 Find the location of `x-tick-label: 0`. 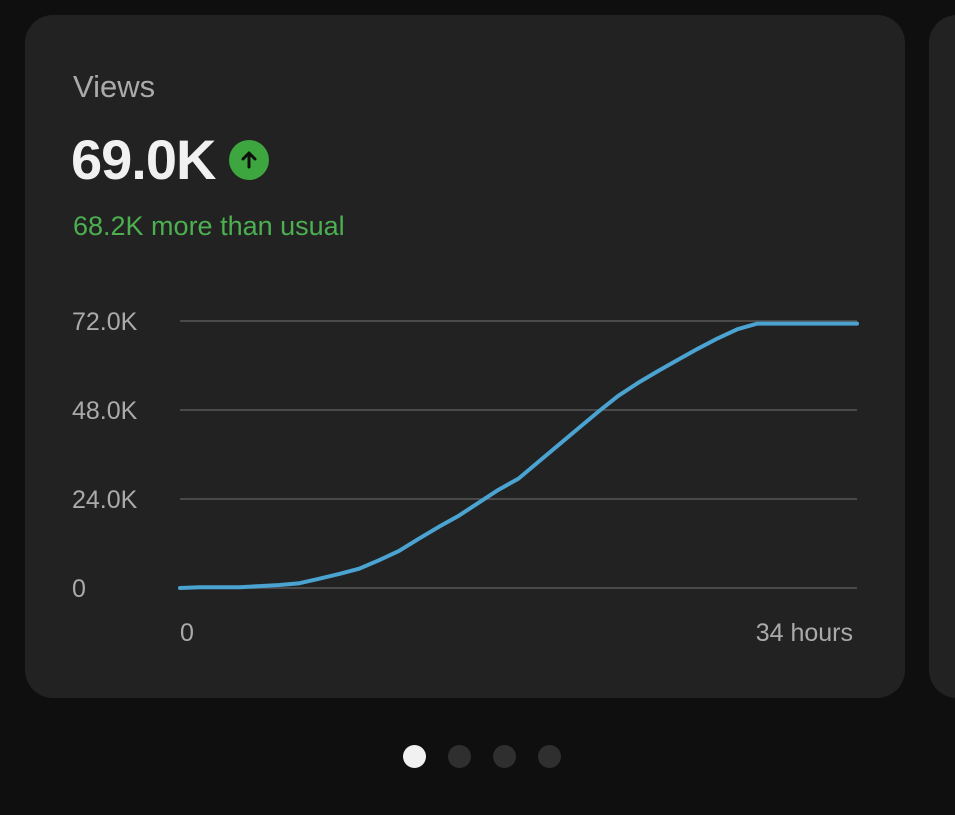

x-tick-label: 0 is located at coordinates (187, 633).